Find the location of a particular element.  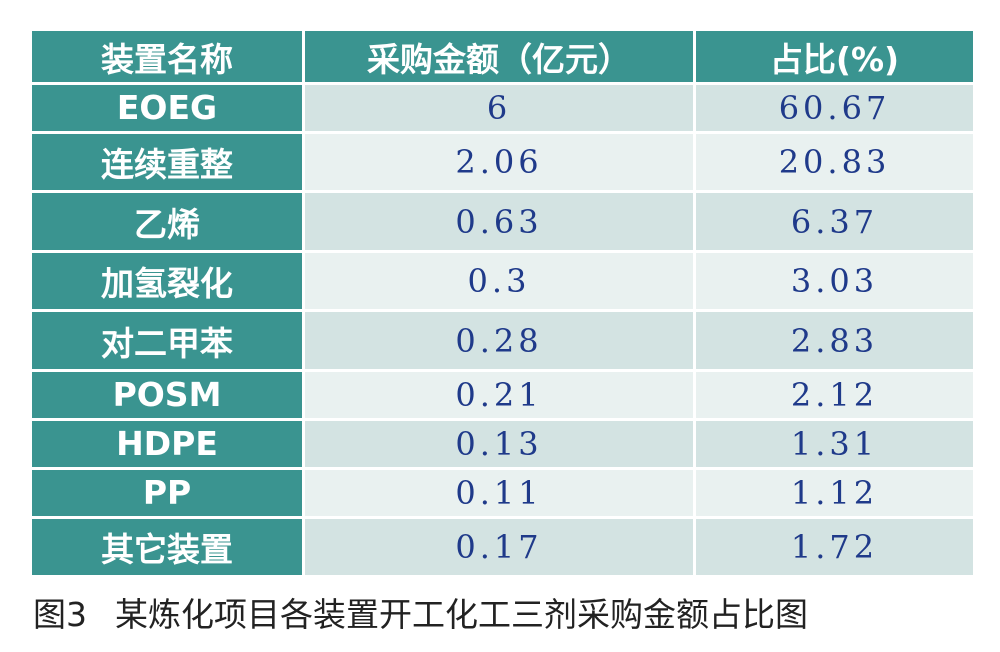

unit-name-cell: 对二甲苯 is located at coordinates (167, 340).